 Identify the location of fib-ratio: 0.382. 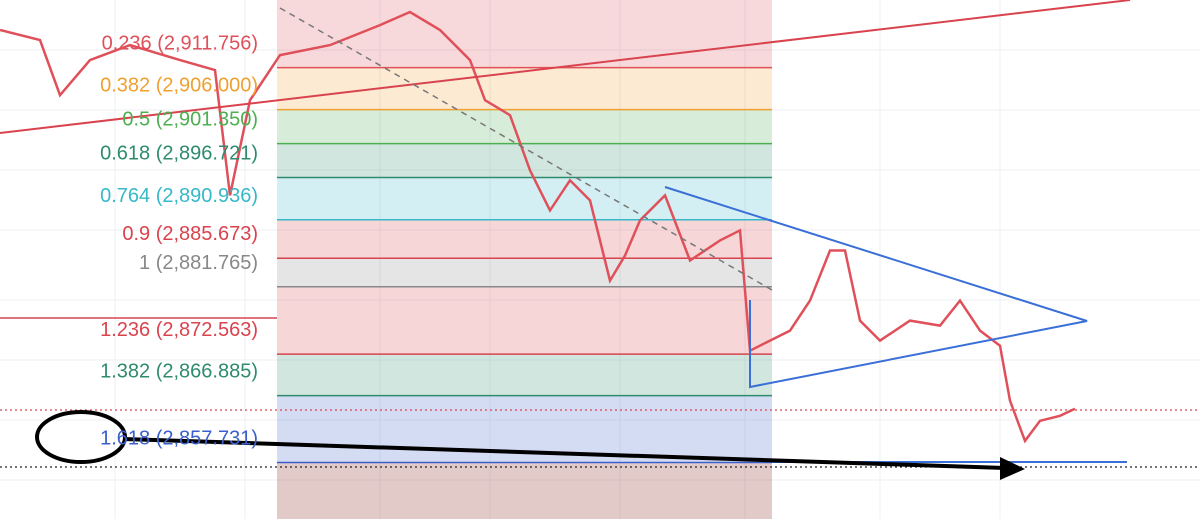
(125, 86).